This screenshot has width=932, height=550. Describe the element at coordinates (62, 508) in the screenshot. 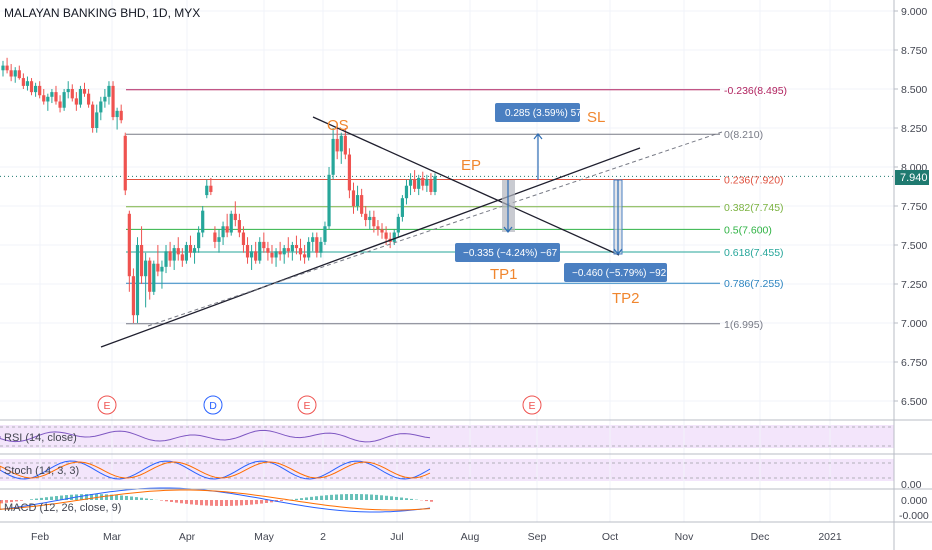

I see `macd-label: MACD (12, 26, close, 9)` at that location.